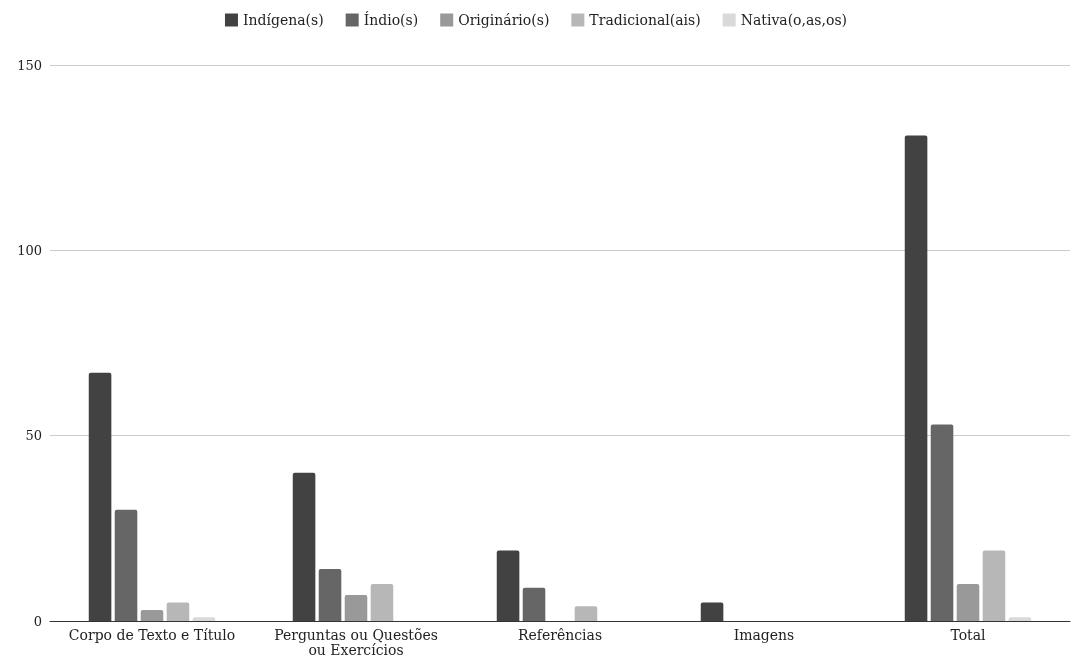 Image resolution: width=1072 pixels, height=663 pixels. Describe the element at coordinates (391, 19) in the screenshot. I see `legend-label: Índio(s)` at that location.